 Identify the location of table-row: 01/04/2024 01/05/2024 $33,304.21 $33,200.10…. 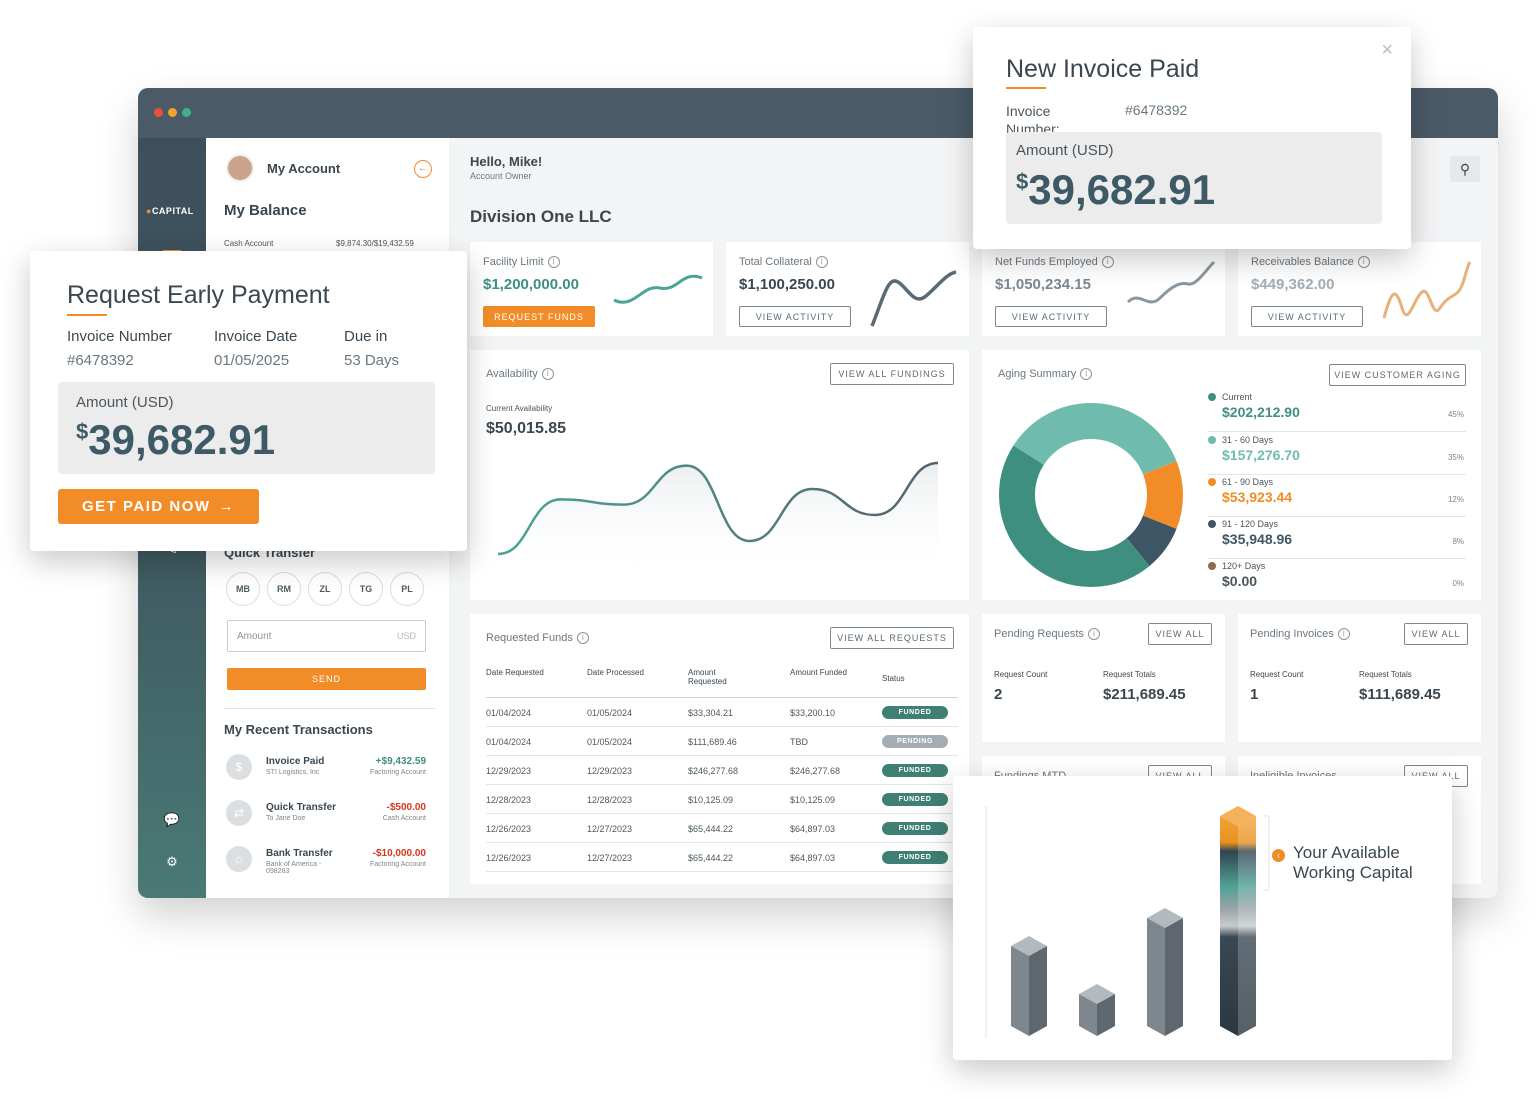
(722, 712).